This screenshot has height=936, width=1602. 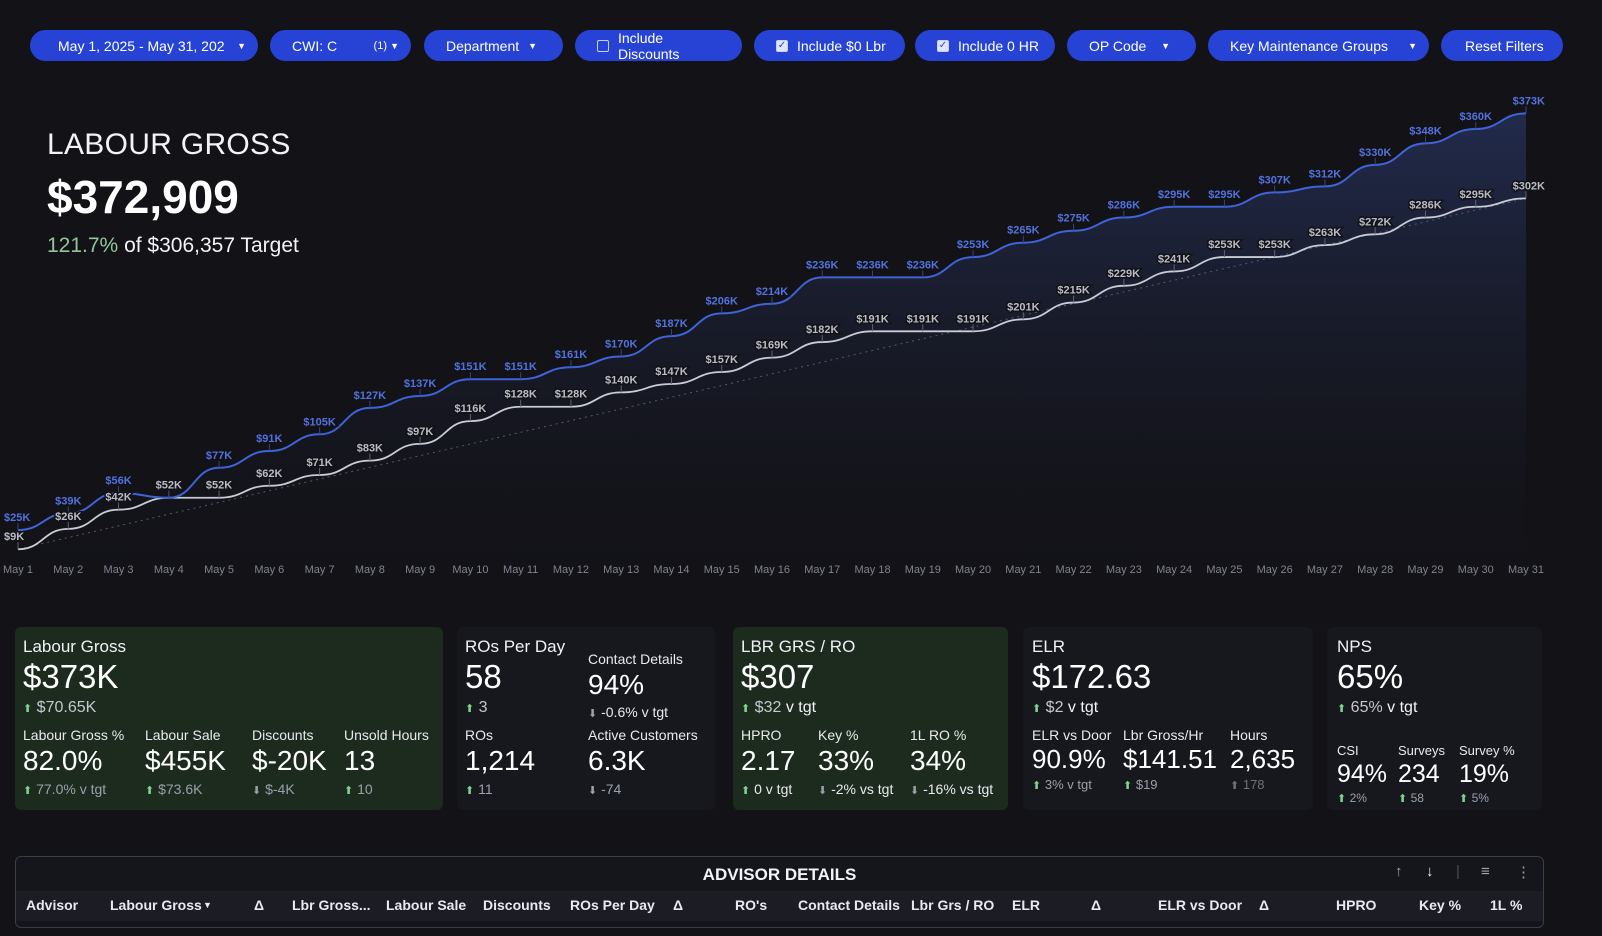 I want to click on arrow-up-icon: ↑, so click(x=1399, y=871).